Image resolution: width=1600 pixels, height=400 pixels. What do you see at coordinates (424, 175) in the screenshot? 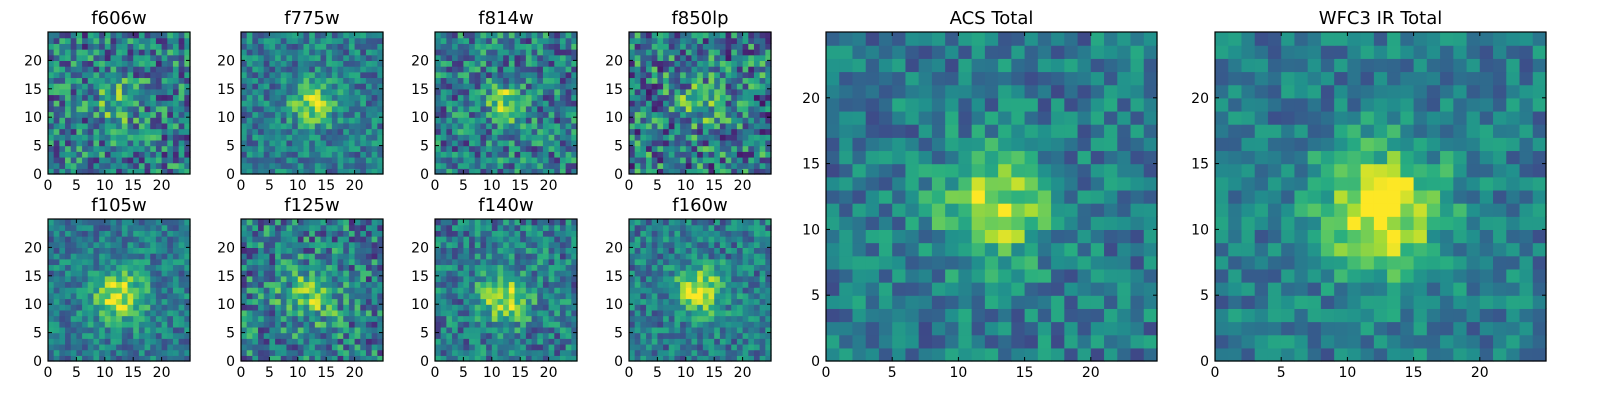
I see `y-tick-label: 0` at bounding box center [424, 175].